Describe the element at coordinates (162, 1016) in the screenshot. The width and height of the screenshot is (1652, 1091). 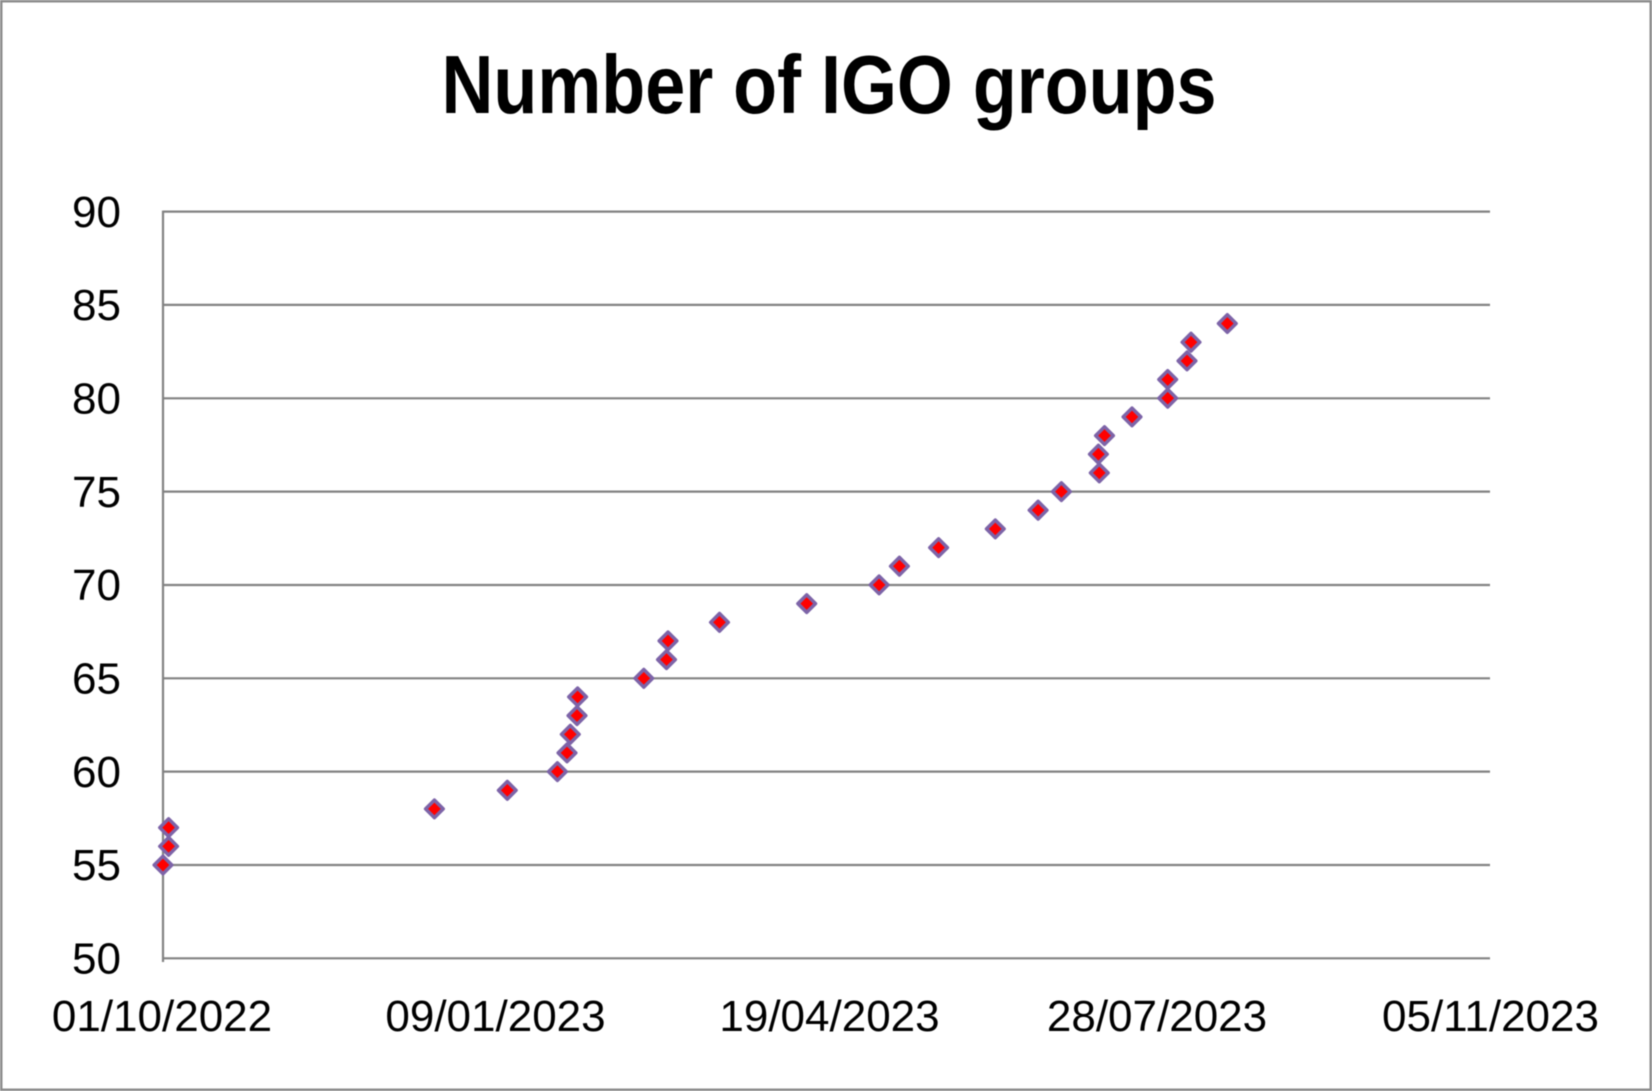
I see `svg-text: 01/10/2022` at that location.